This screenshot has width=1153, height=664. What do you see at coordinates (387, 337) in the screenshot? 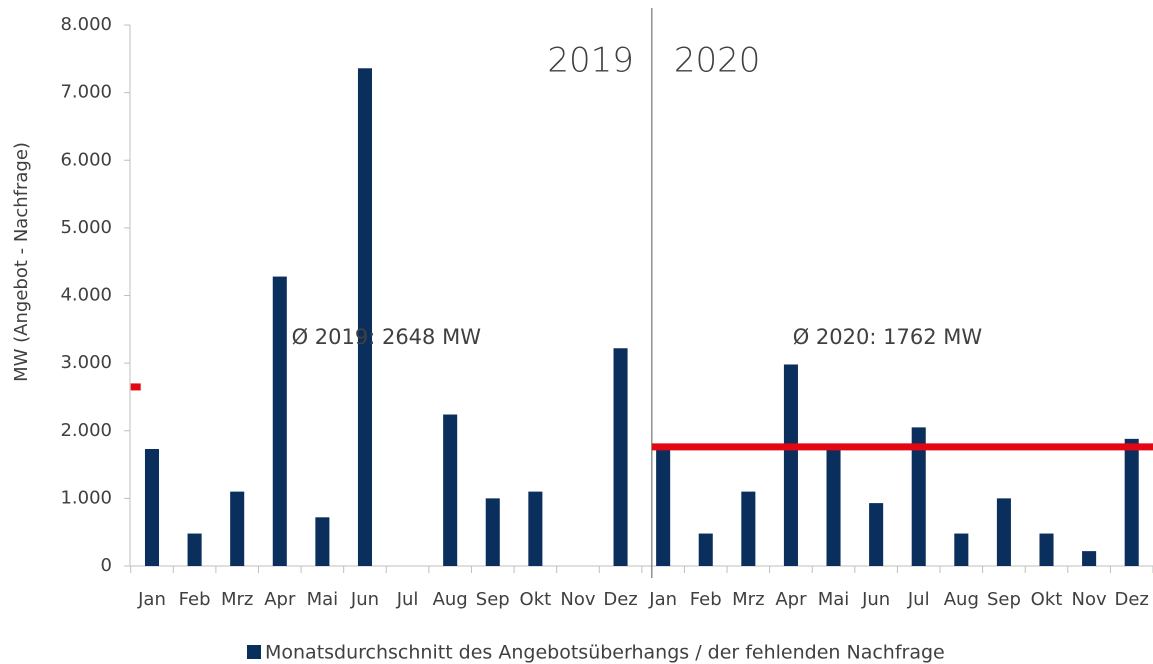
I see `average-label: Ø 2019: 2648 MW` at bounding box center [387, 337].